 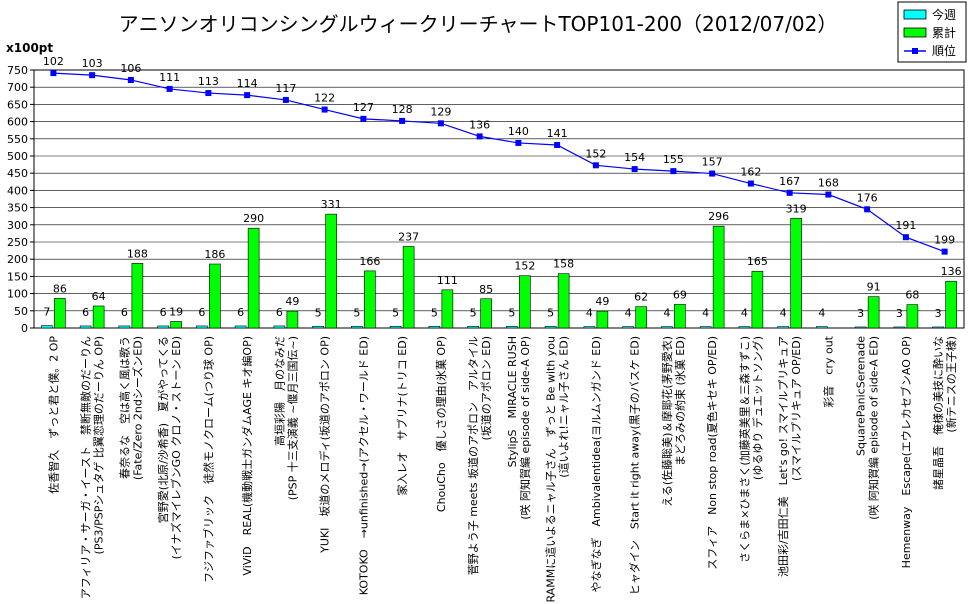 I want to click on category-label-line: 高垣彩陽 月のなみだ, so click(x=279, y=391).